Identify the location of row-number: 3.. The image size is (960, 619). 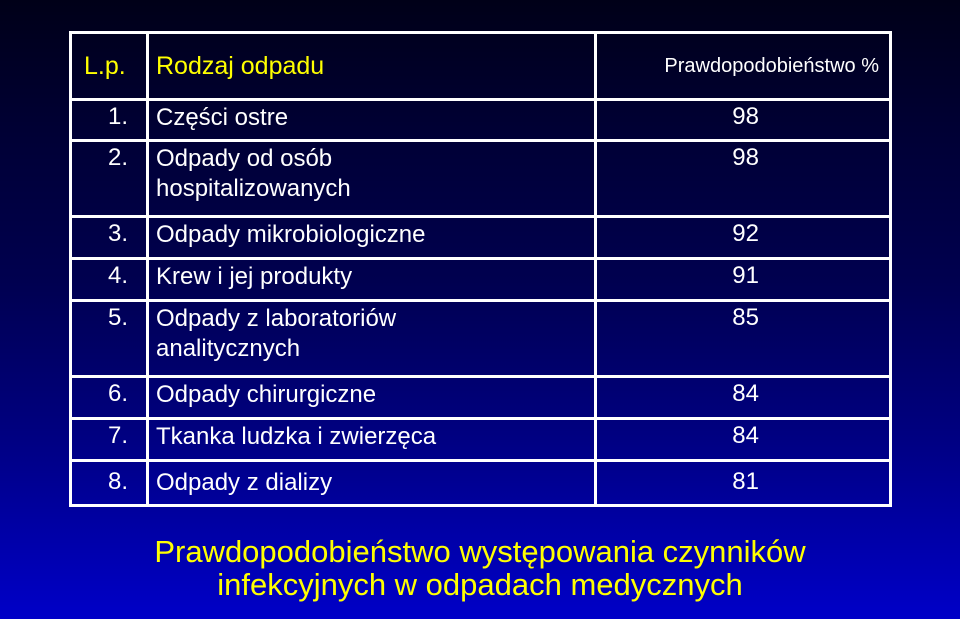
(109, 237).